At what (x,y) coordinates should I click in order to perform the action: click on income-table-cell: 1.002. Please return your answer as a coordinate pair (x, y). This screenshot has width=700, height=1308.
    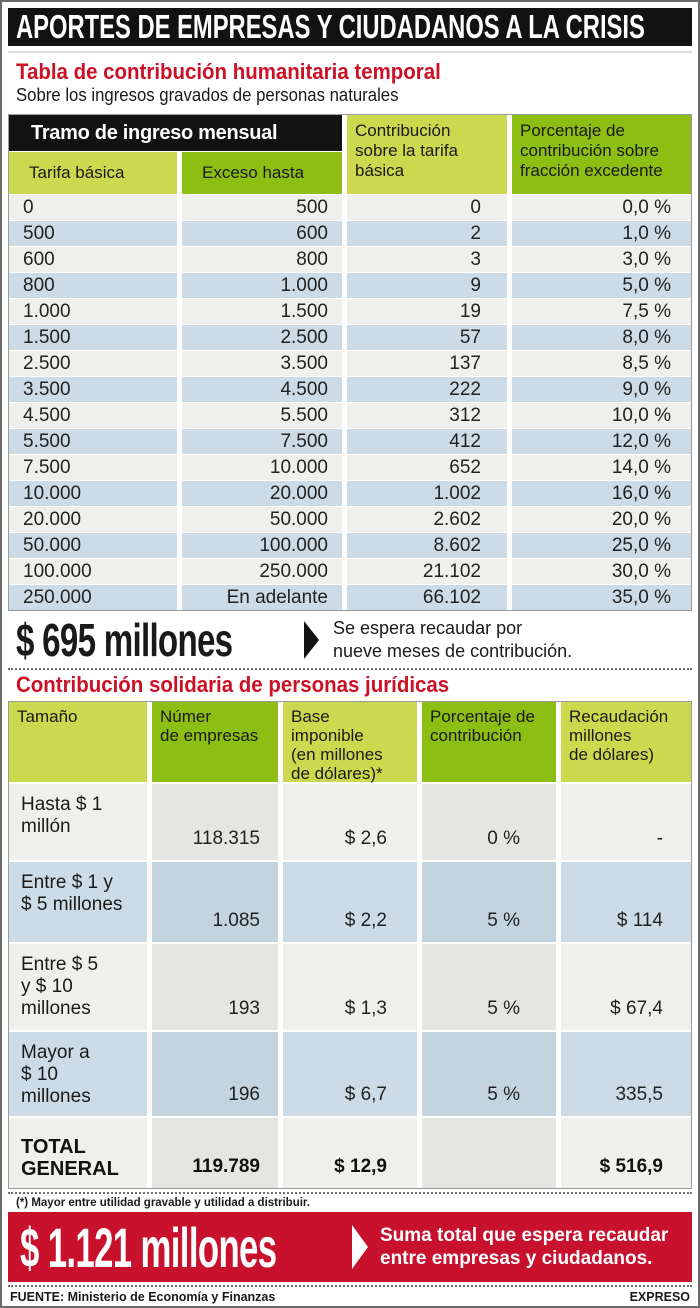
    Looking at the image, I should click on (427, 493).